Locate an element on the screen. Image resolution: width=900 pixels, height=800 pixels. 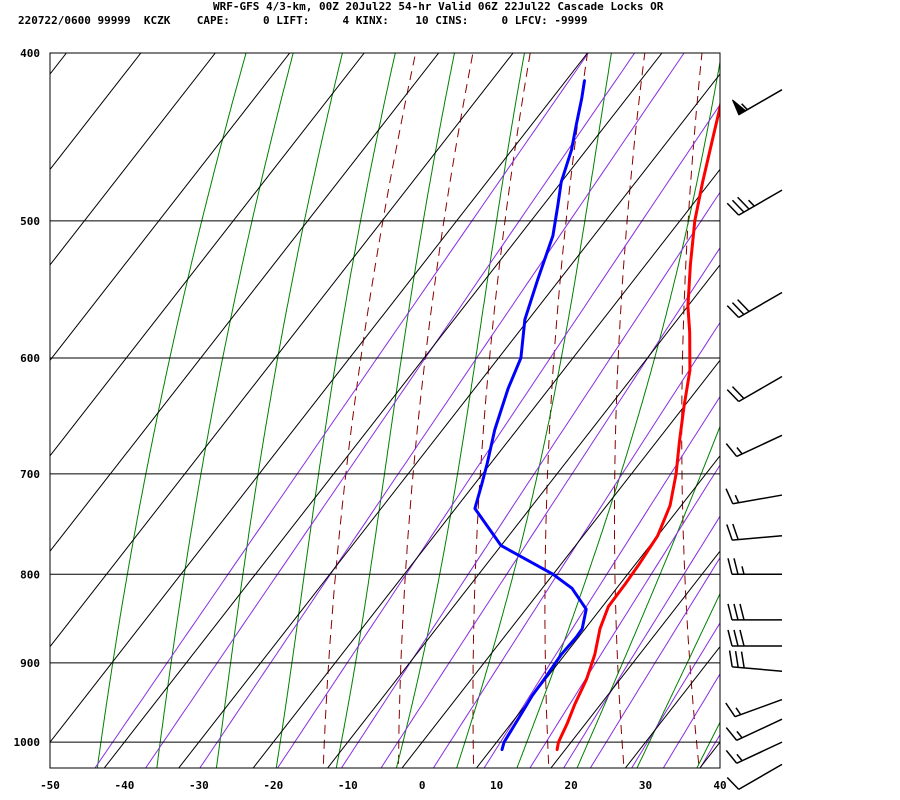
x-tick-label: -20 is located at coordinates (273, 785).